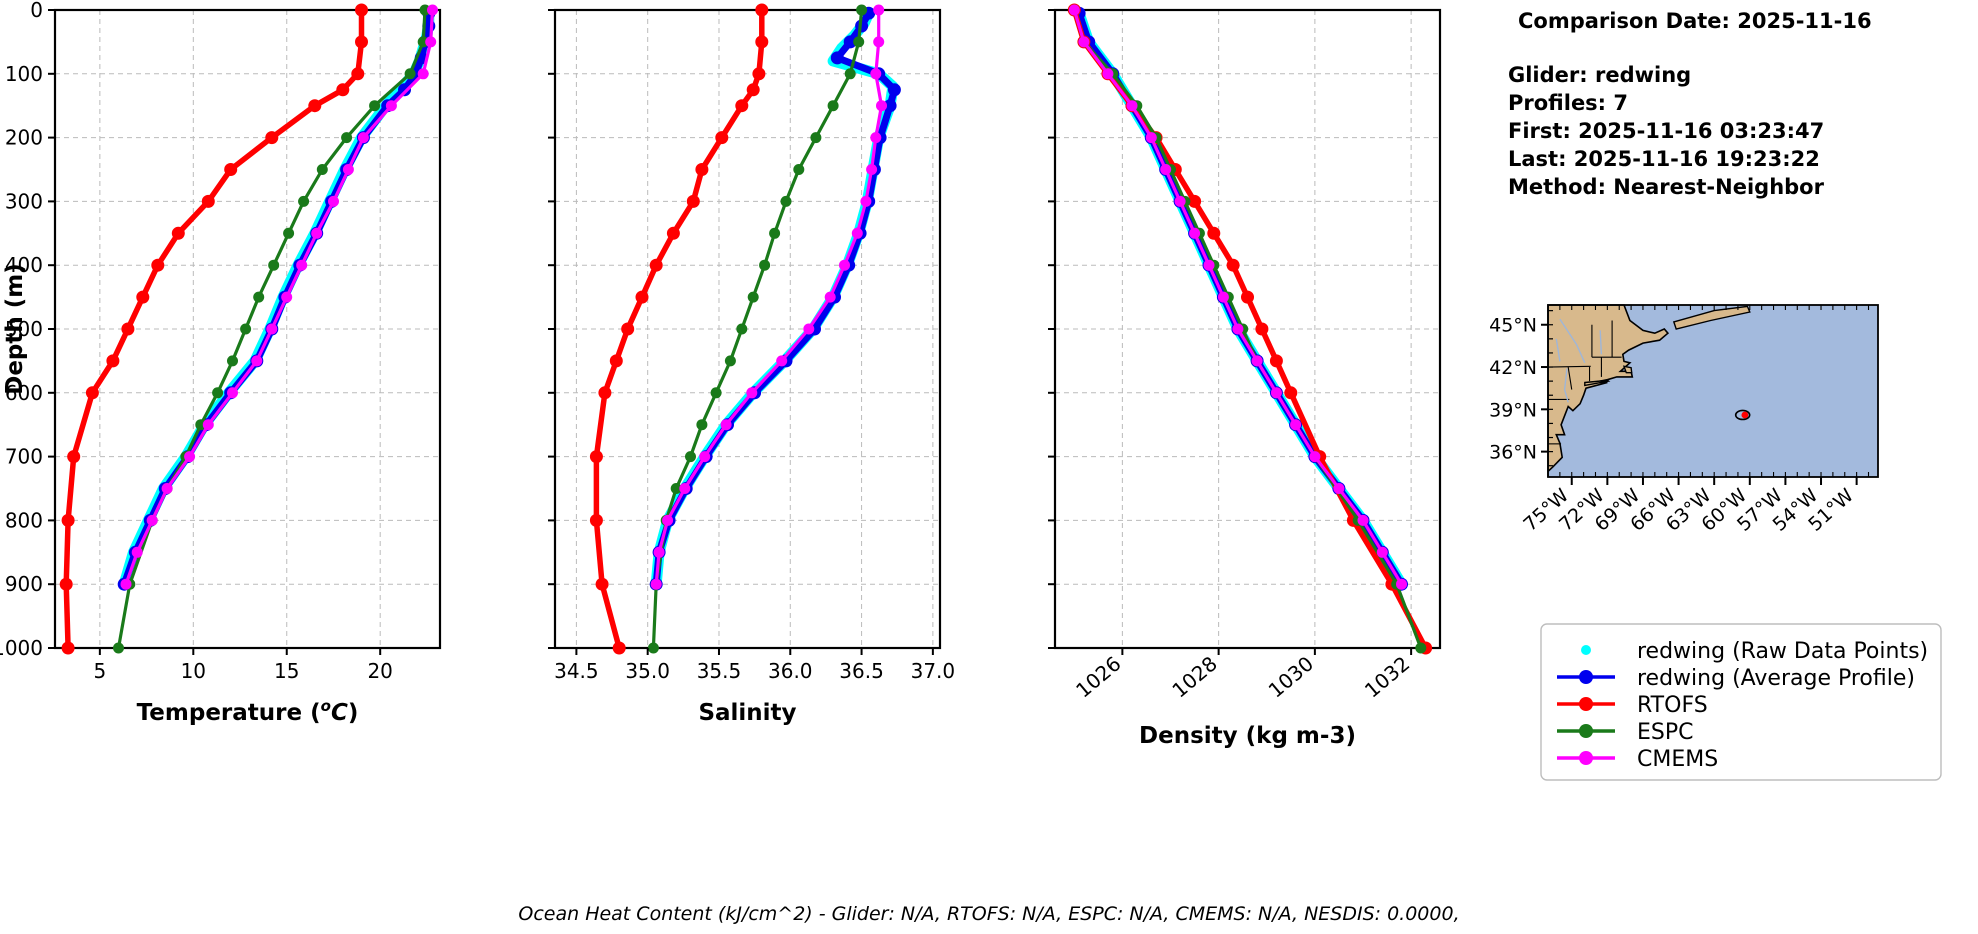 This screenshot has width=1978, height=934. I want to click on series-line-redwing-average-profile, so click(775, 298).